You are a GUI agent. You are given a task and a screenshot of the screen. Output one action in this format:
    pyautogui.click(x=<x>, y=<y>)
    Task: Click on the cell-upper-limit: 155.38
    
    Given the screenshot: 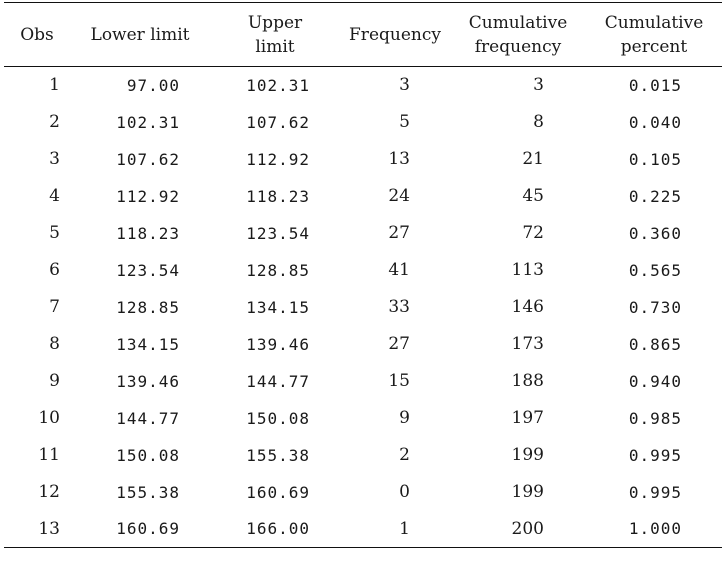 What is the action you would take?
    pyautogui.click(x=278, y=455)
    